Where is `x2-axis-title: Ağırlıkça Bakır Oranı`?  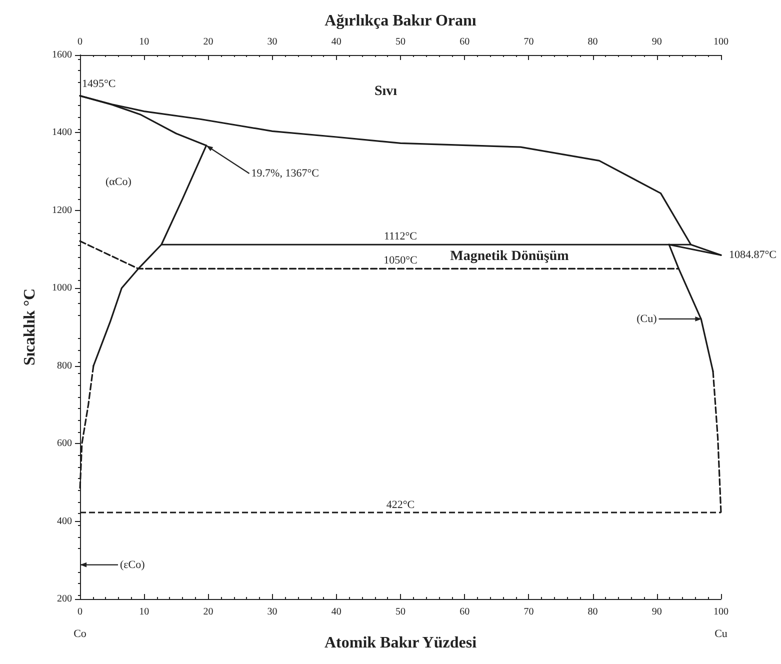 x2-axis-title: Ağırlıkça Bakır Oranı is located at coordinates (400, 21).